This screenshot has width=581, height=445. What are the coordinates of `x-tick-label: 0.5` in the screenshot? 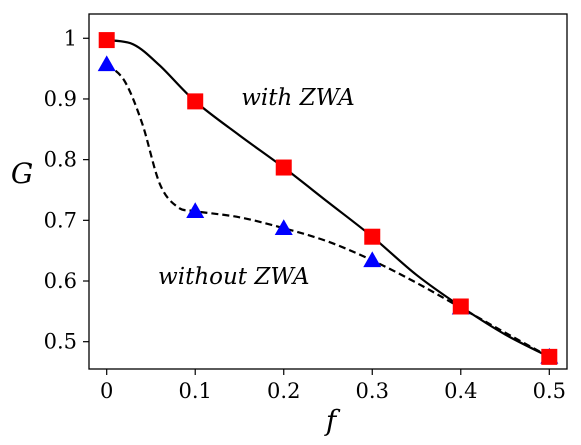 It's located at (549, 391).